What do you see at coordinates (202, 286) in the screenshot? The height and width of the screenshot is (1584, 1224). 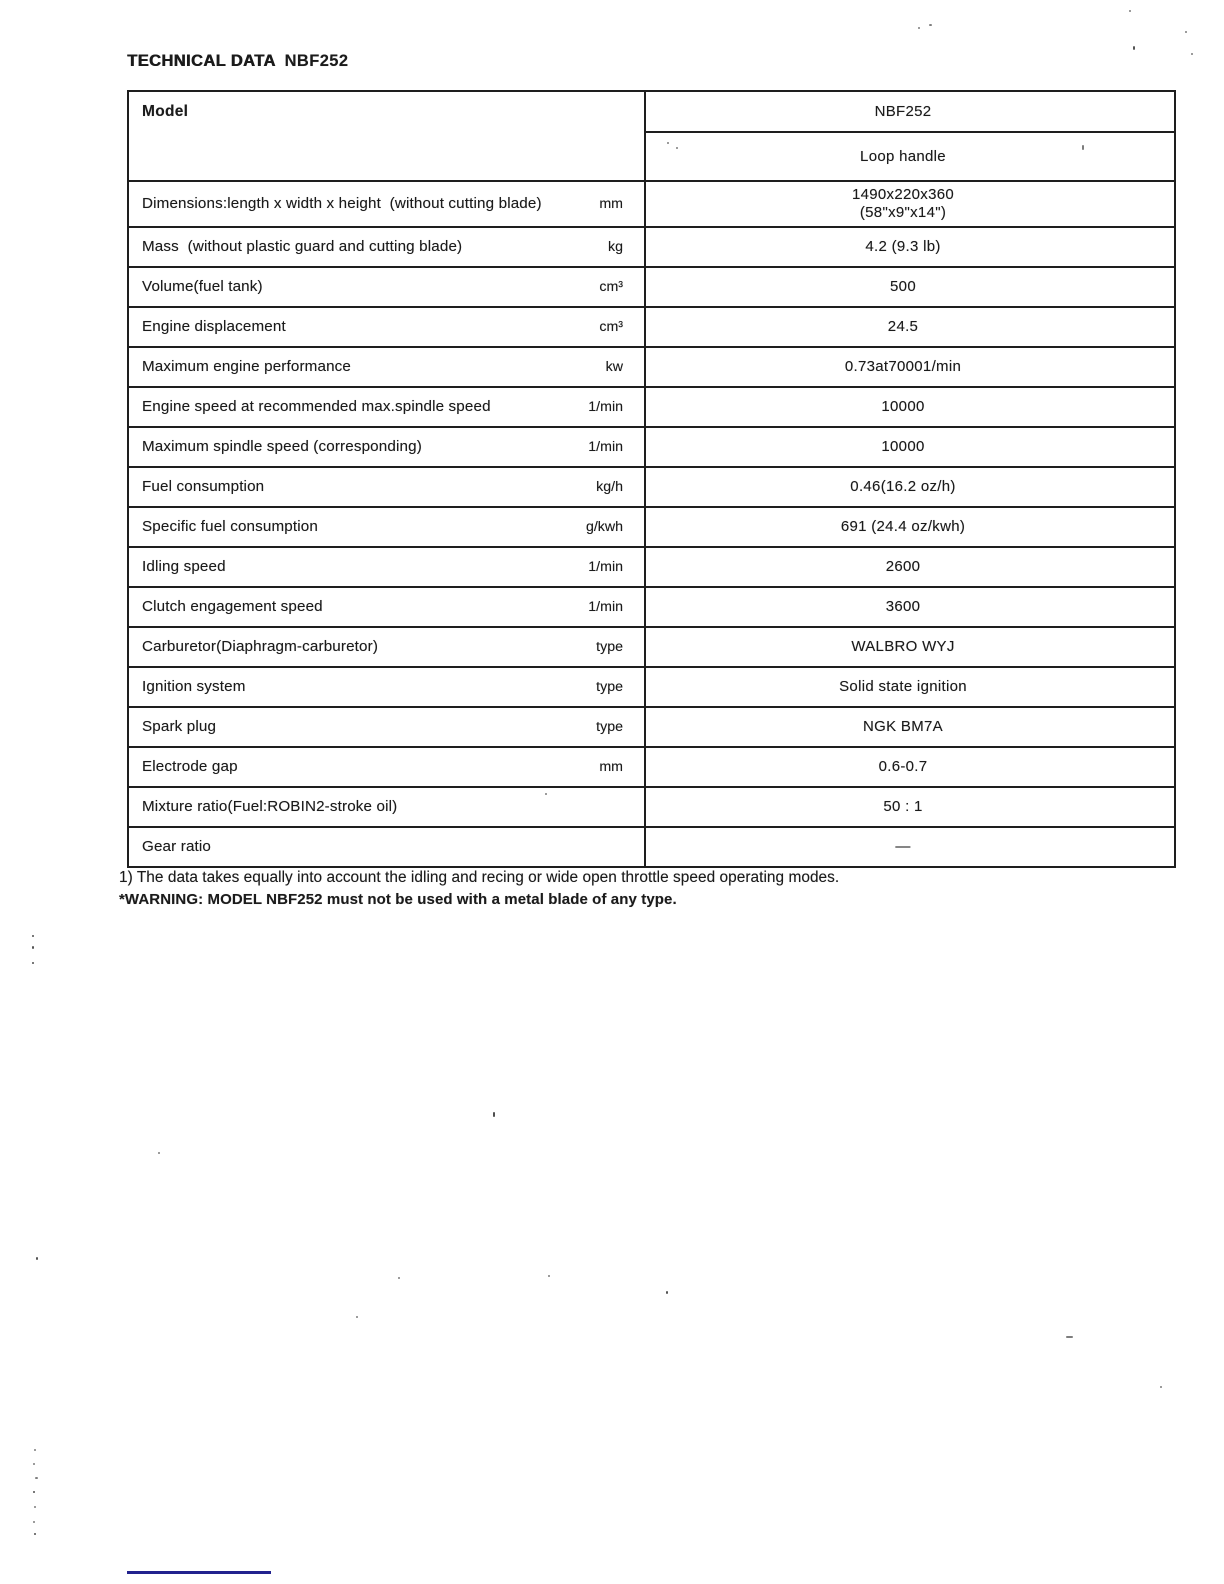 I see `row-label: Volume(fuel tank)` at bounding box center [202, 286].